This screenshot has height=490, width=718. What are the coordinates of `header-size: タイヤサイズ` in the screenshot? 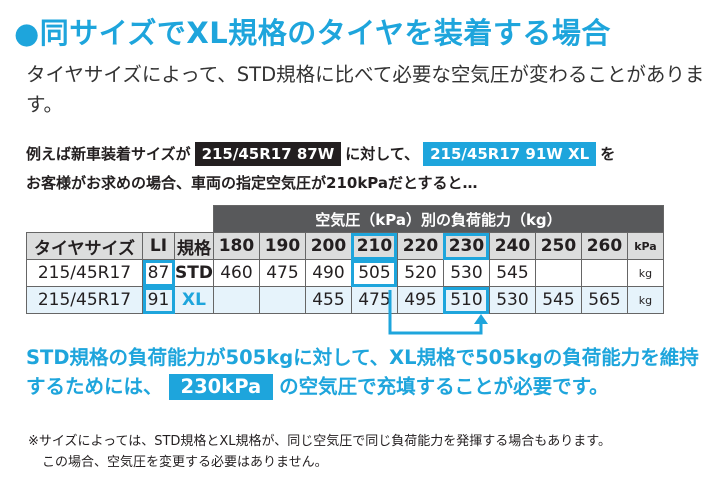 It's located at (84, 246).